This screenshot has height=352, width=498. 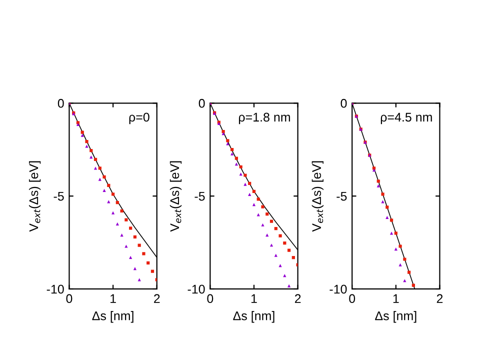 What do you see at coordinates (139, 118) in the screenshot?
I see `annotation: ρ=0` at bounding box center [139, 118].